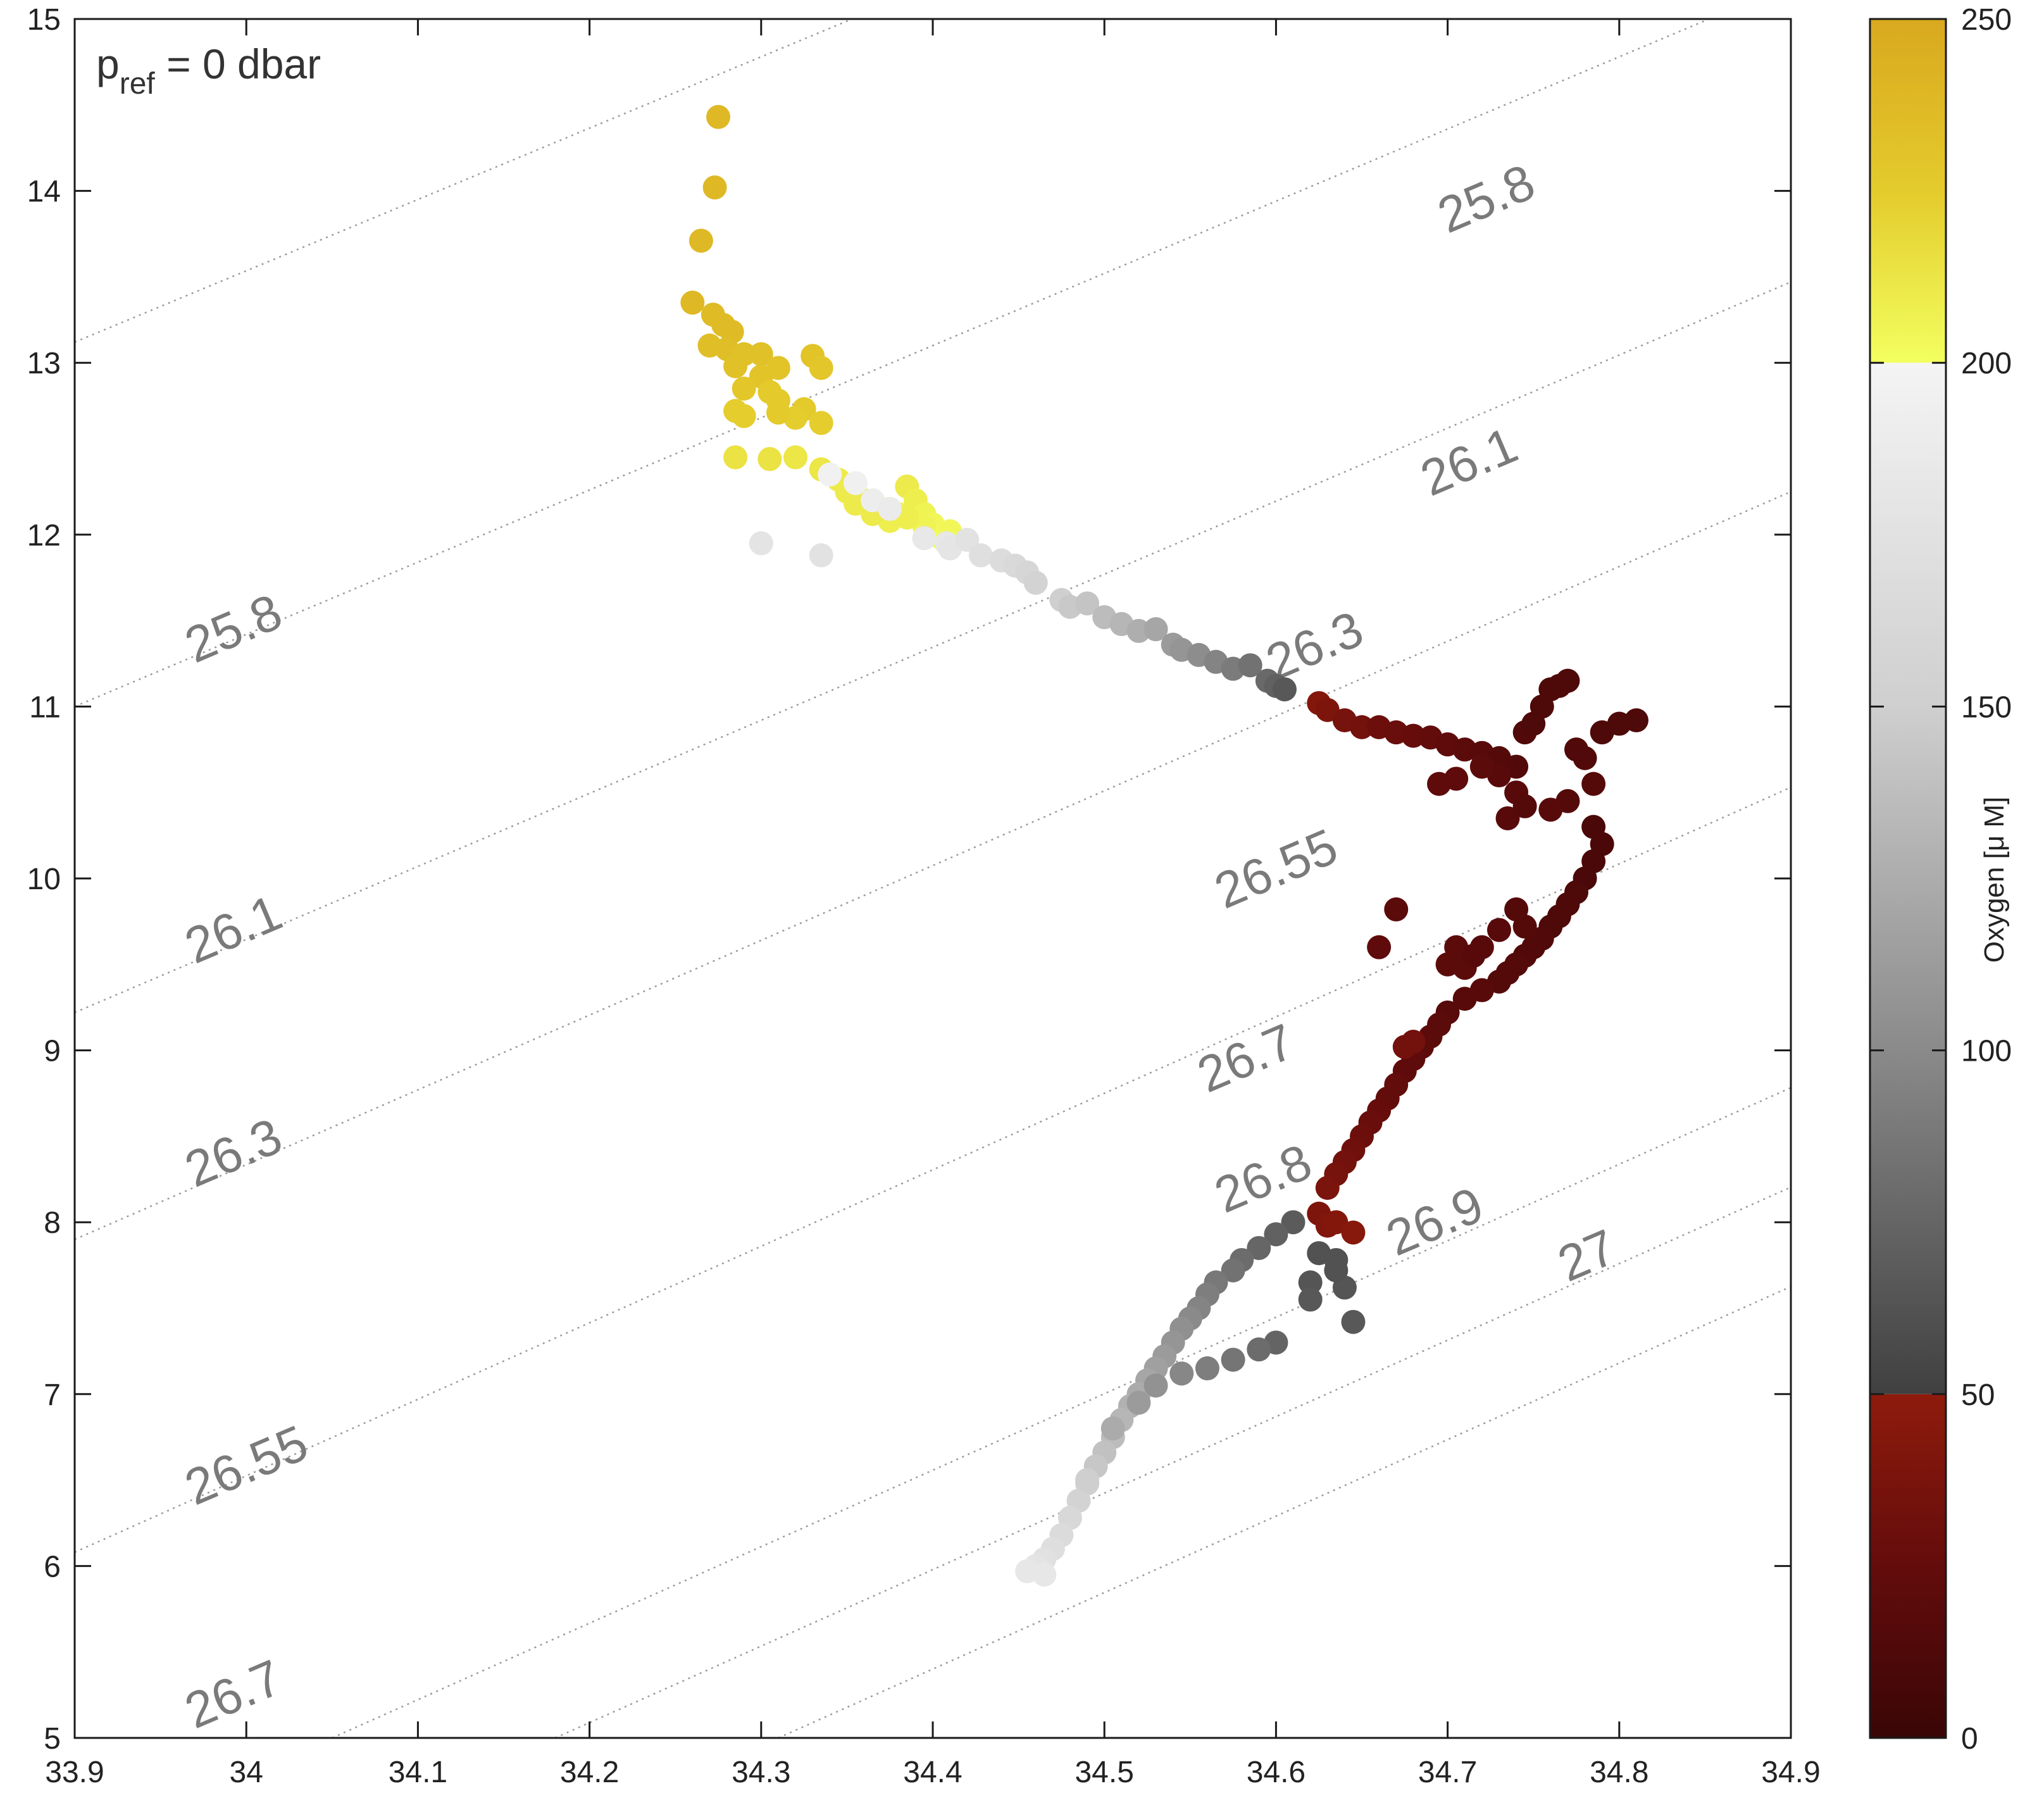 This screenshot has height=1805, width=2044. I want to click on x-tick-label: 34.5, so click(1104, 1772).